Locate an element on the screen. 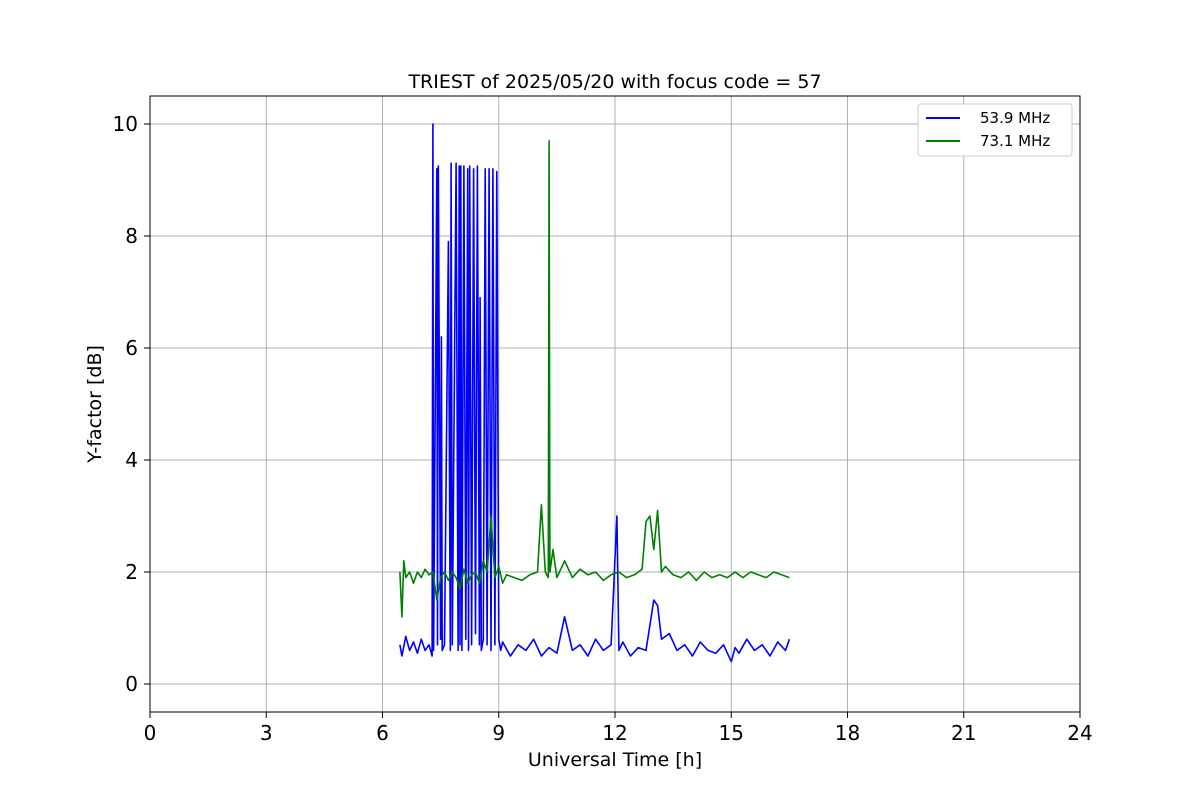  legend-label-0: 53.9 MHz is located at coordinates (1015, 118).